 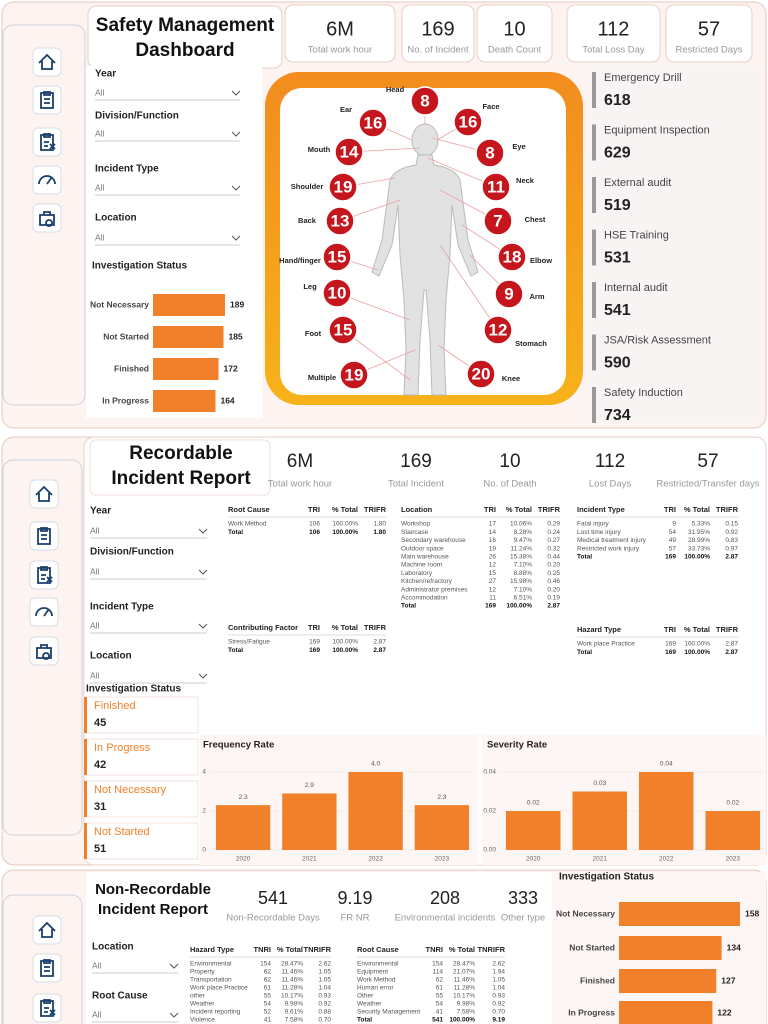 What do you see at coordinates (116, 218) in the screenshot?
I see `filter-label: Location` at bounding box center [116, 218].